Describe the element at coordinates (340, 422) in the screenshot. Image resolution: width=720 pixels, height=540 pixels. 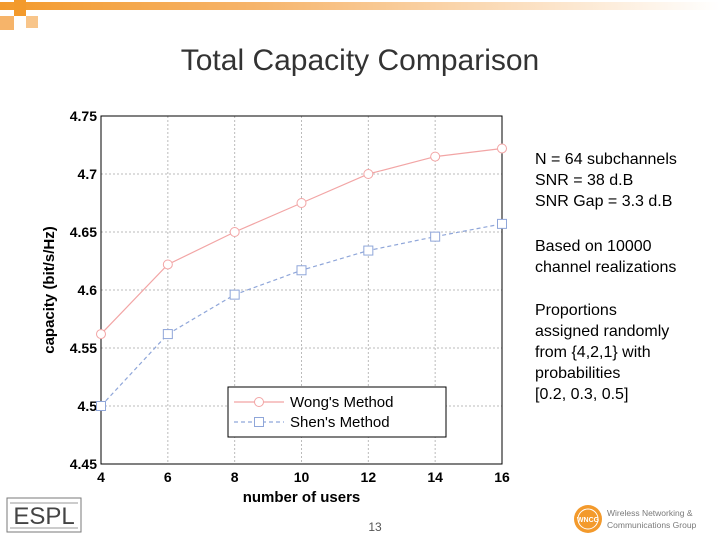
I see `legend-entry: Shen's Method` at that location.